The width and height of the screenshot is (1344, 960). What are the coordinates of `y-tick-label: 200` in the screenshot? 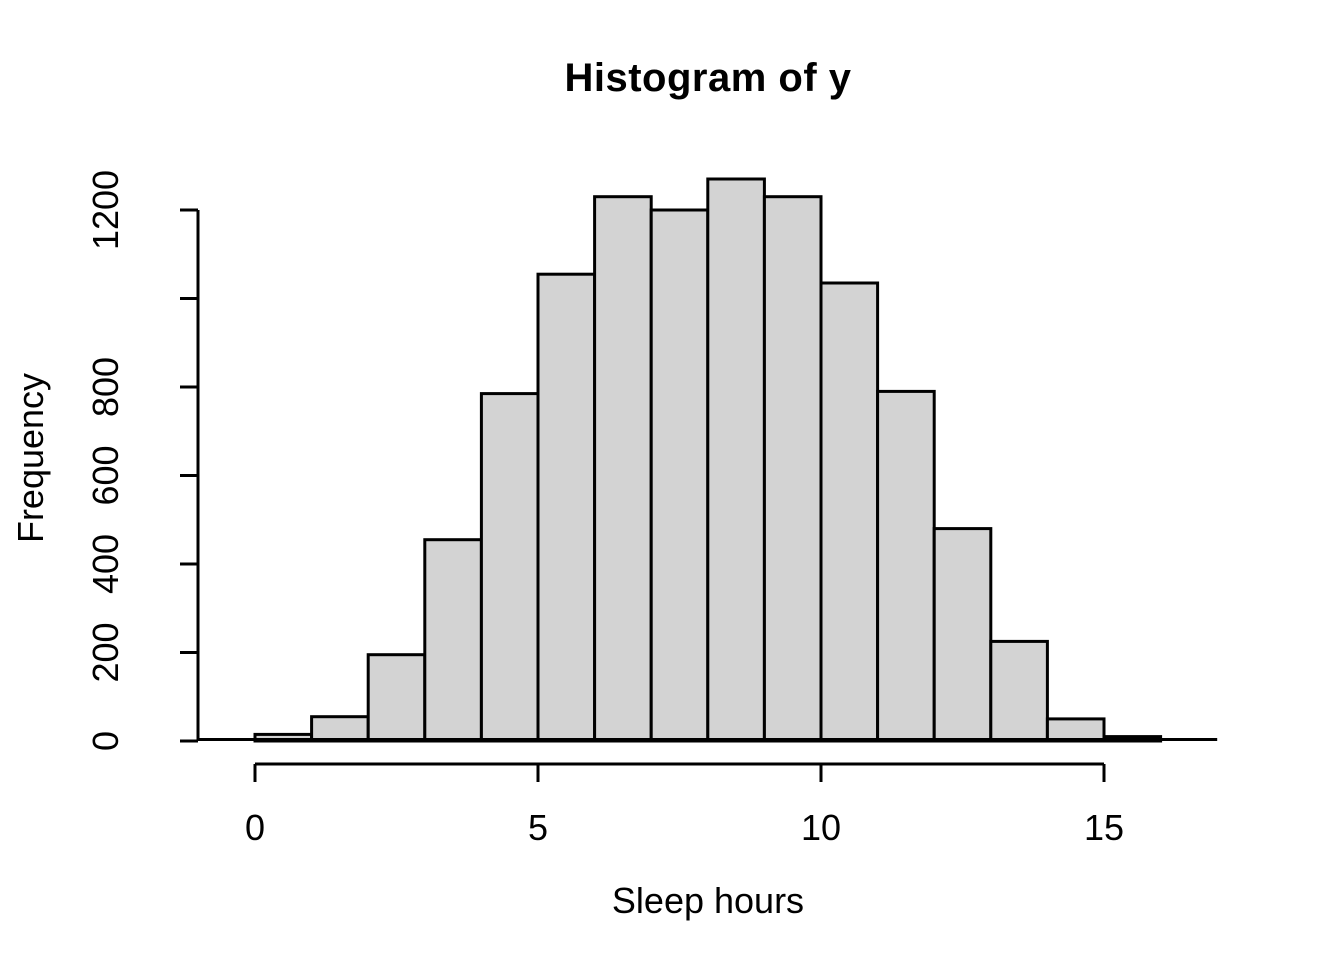 It's located at (105, 652).